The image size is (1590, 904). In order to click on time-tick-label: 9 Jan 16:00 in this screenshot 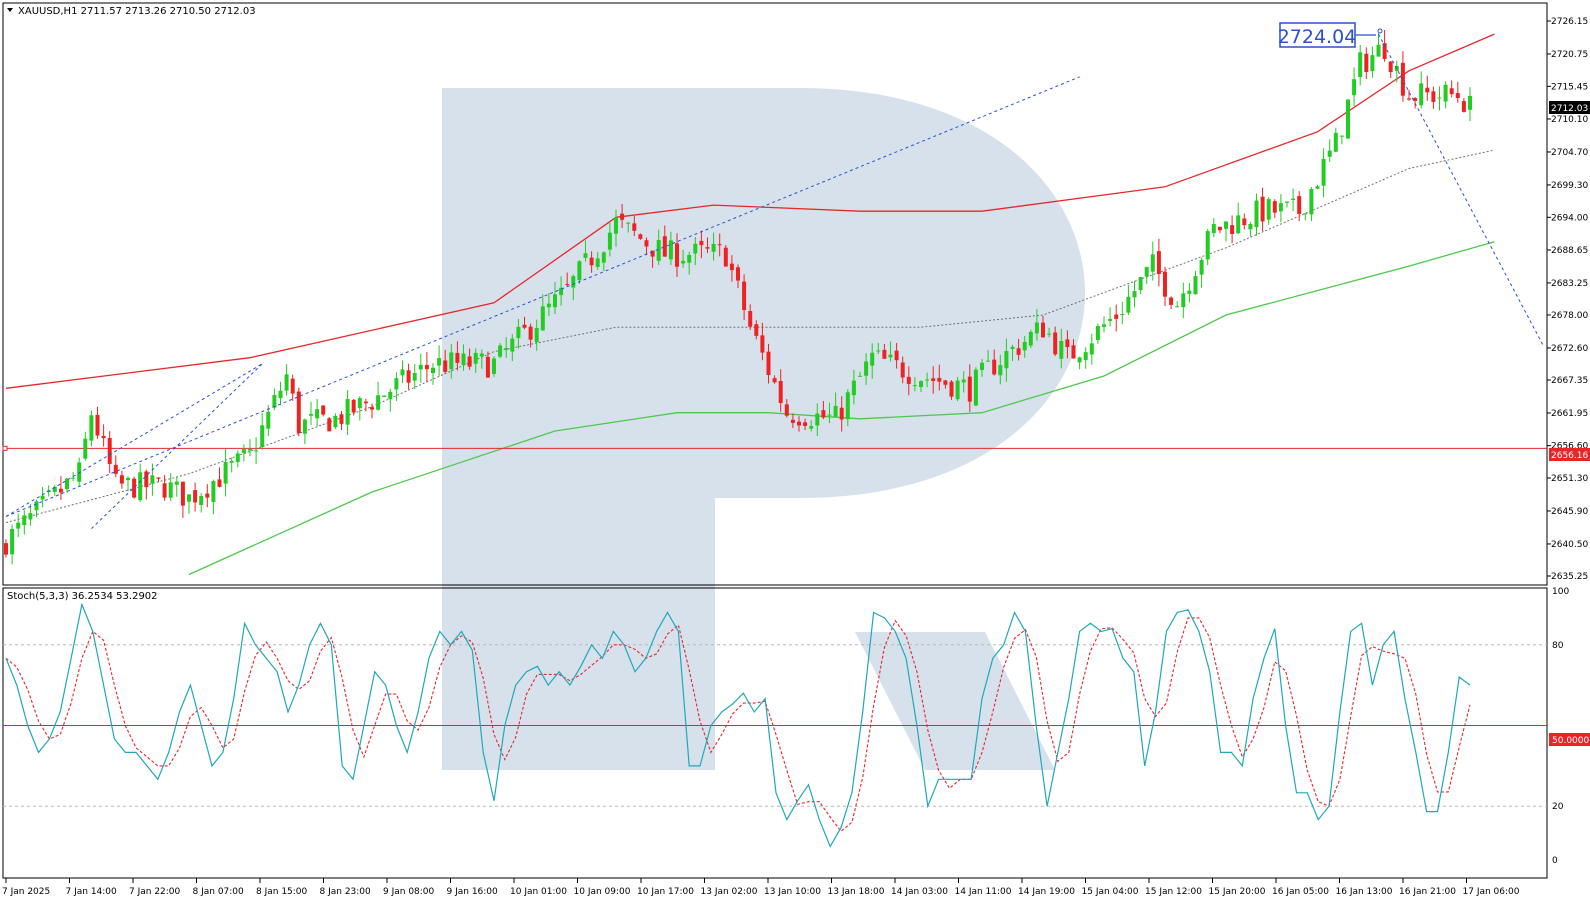, I will do `click(473, 892)`.